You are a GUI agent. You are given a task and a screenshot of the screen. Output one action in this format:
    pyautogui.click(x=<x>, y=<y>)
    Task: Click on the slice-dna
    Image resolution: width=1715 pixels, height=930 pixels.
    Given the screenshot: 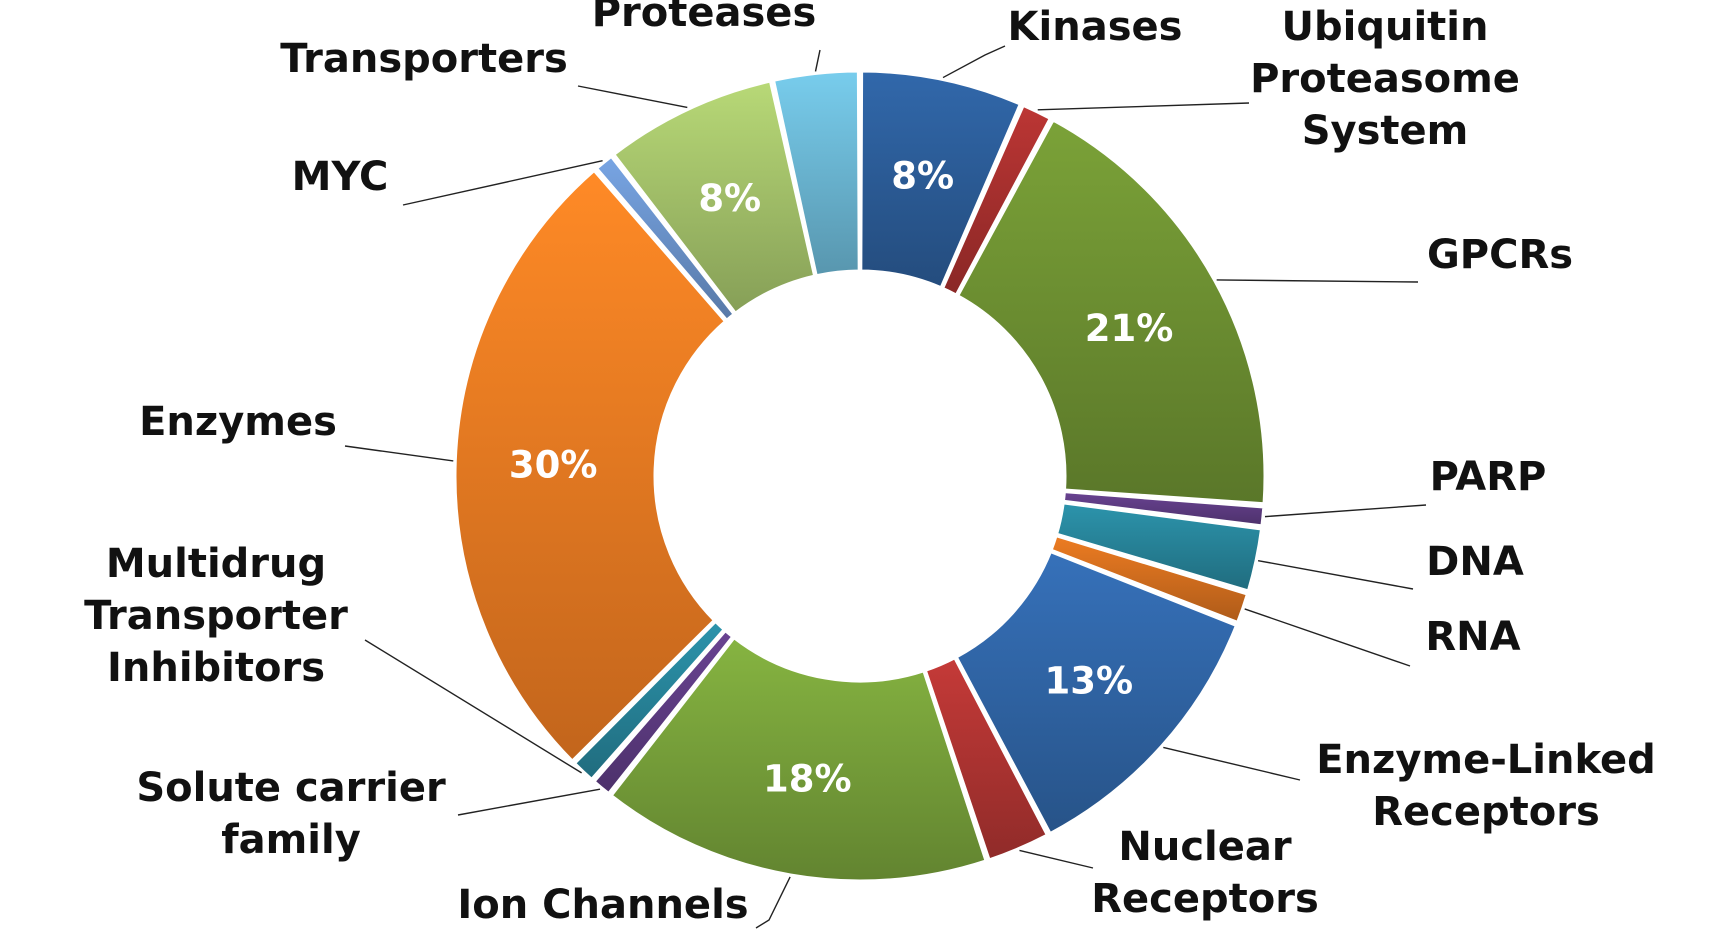 What is the action you would take?
    pyautogui.click(x=1159, y=547)
    